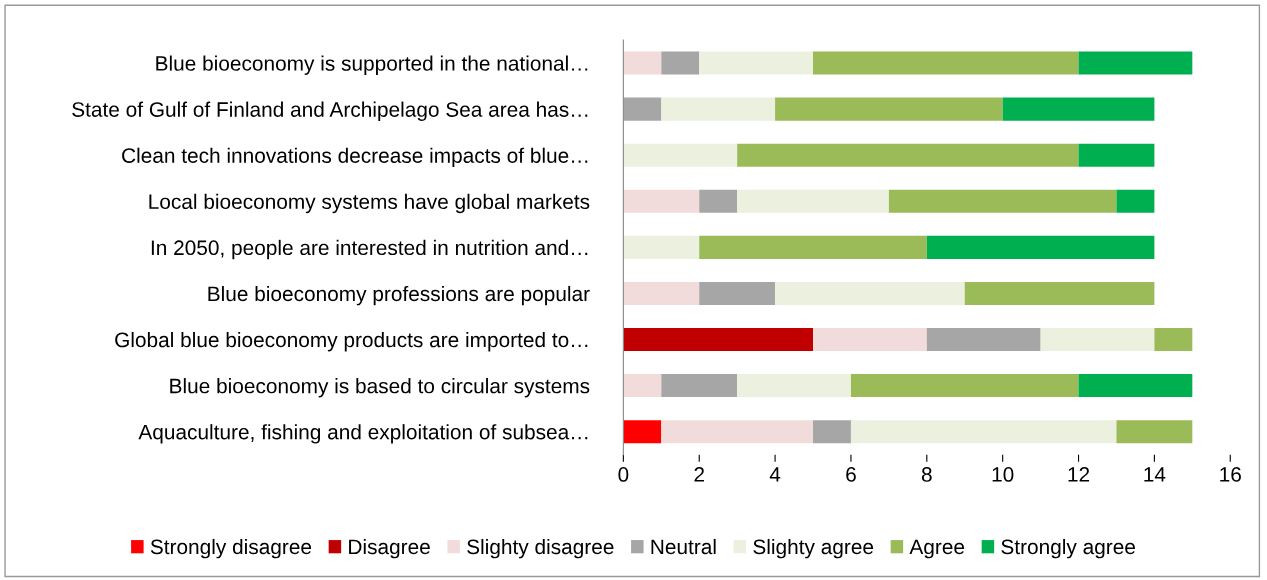 This screenshot has width=1267, height=580. What do you see at coordinates (389, 548) in the screenshot?
I see `legend-label: Disagree` at bounding box center [389, 548].